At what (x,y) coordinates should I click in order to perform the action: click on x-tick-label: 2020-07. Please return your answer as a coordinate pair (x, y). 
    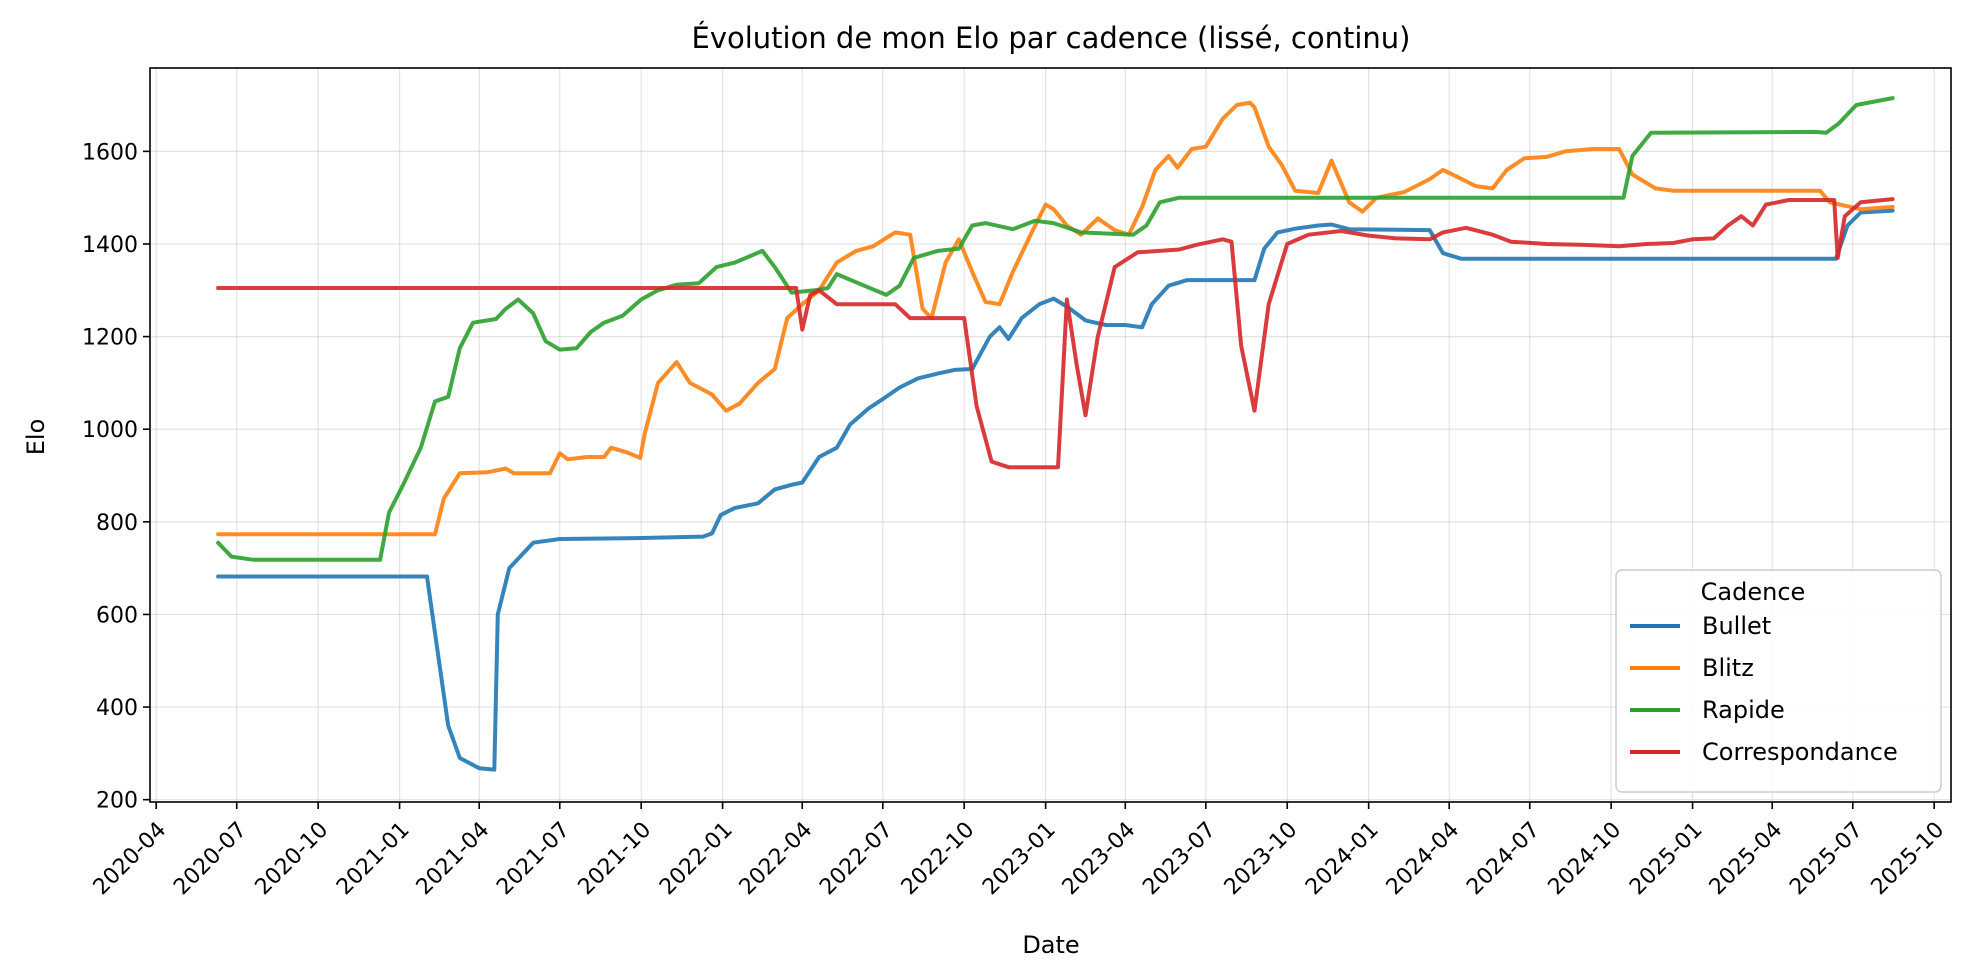
    Looking at the image, I should click on (210, 858).